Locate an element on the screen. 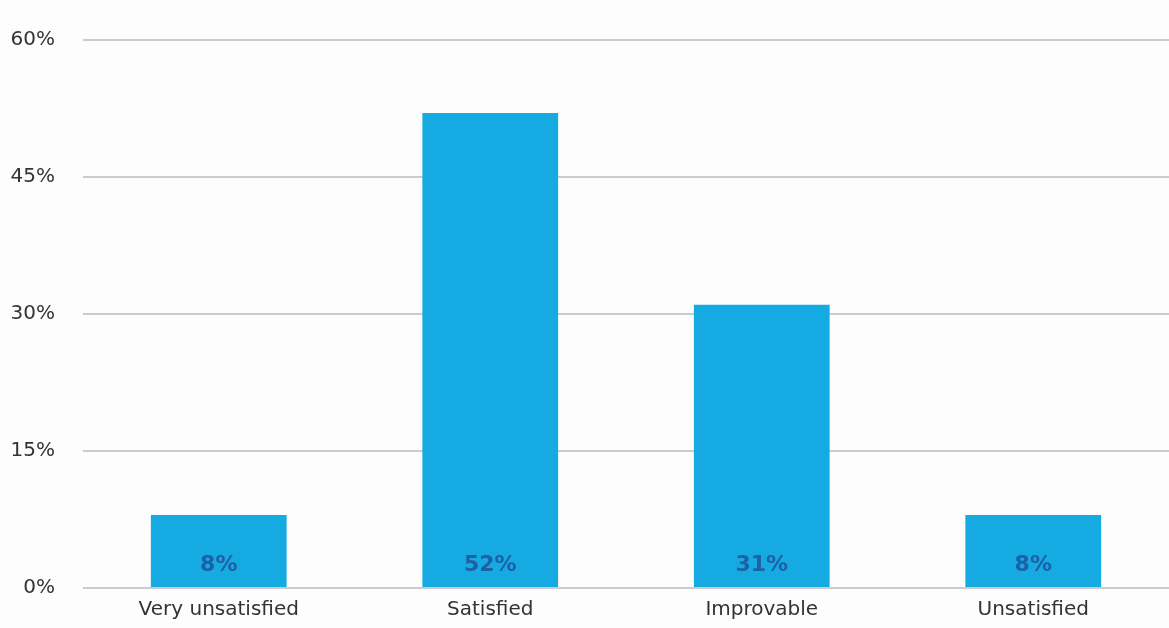 This screenshot has height=628, width=1169. y-tick-label: 45% is located at coordinates (32, 175).